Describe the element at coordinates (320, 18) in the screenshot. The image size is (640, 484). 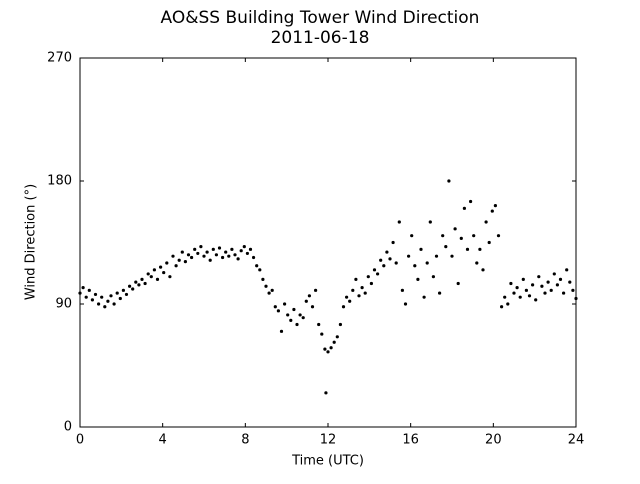
I see `chart-title: AO&SS Building Tower Wind Direction` at that location.